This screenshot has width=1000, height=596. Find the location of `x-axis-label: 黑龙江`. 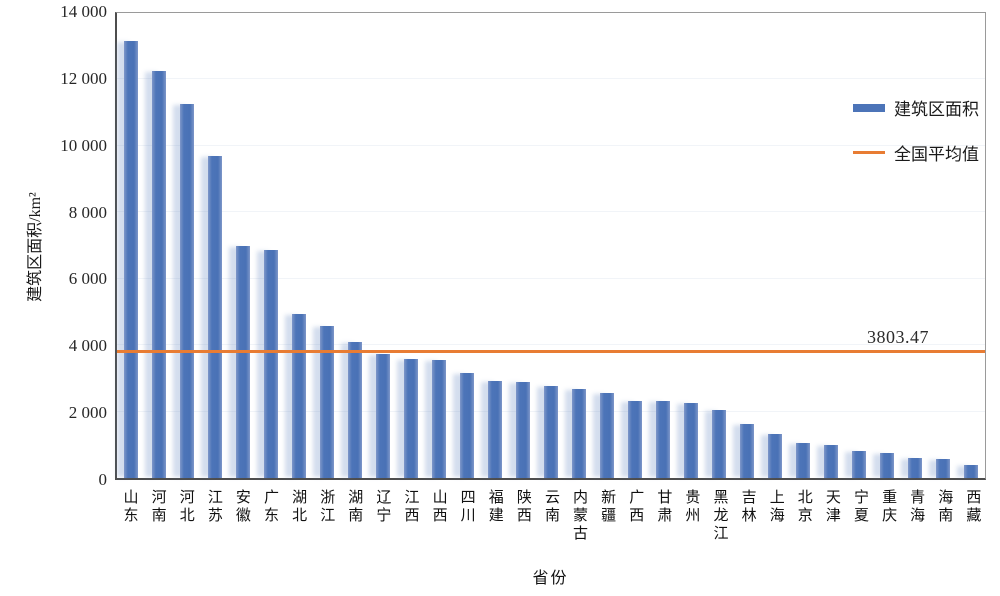

x-axis-label: 黑龙江 is located at coordinates (719, 516).